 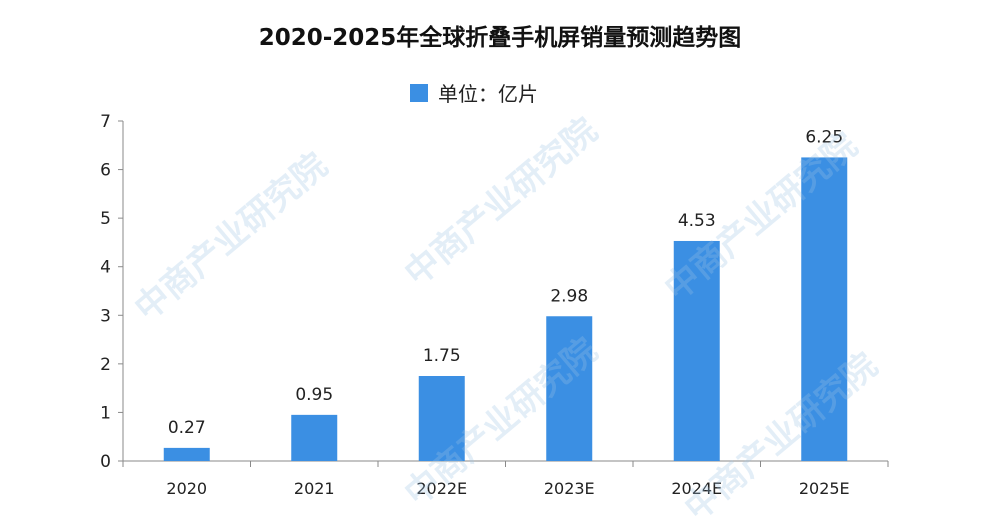 I want to click on legend-swatch, so click(x=419, y=92).